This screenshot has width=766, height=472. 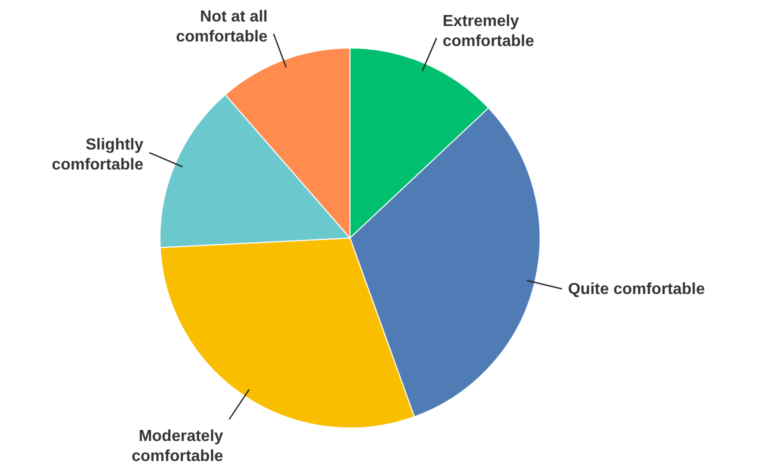 What do you see at coordinates (178, 446) in the screenshot?
I see `slice-label: Moderately comfortable` at bounding box center [178, 446].